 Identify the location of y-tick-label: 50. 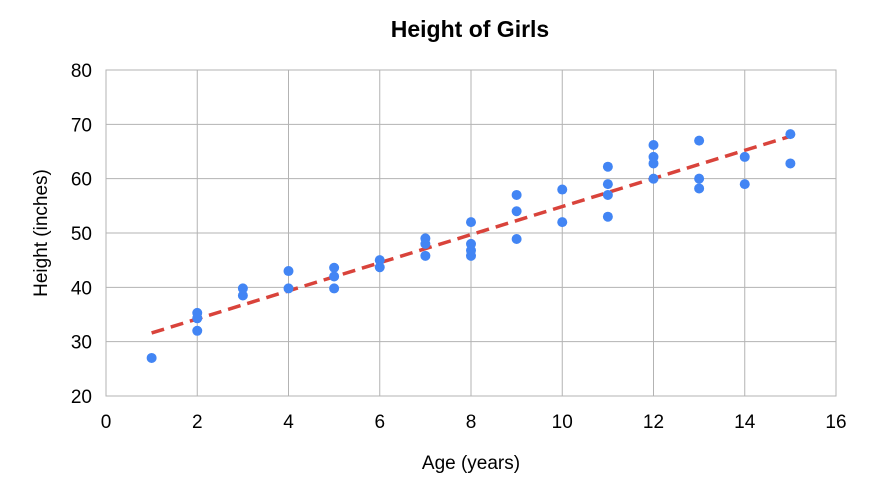
(81, 234).